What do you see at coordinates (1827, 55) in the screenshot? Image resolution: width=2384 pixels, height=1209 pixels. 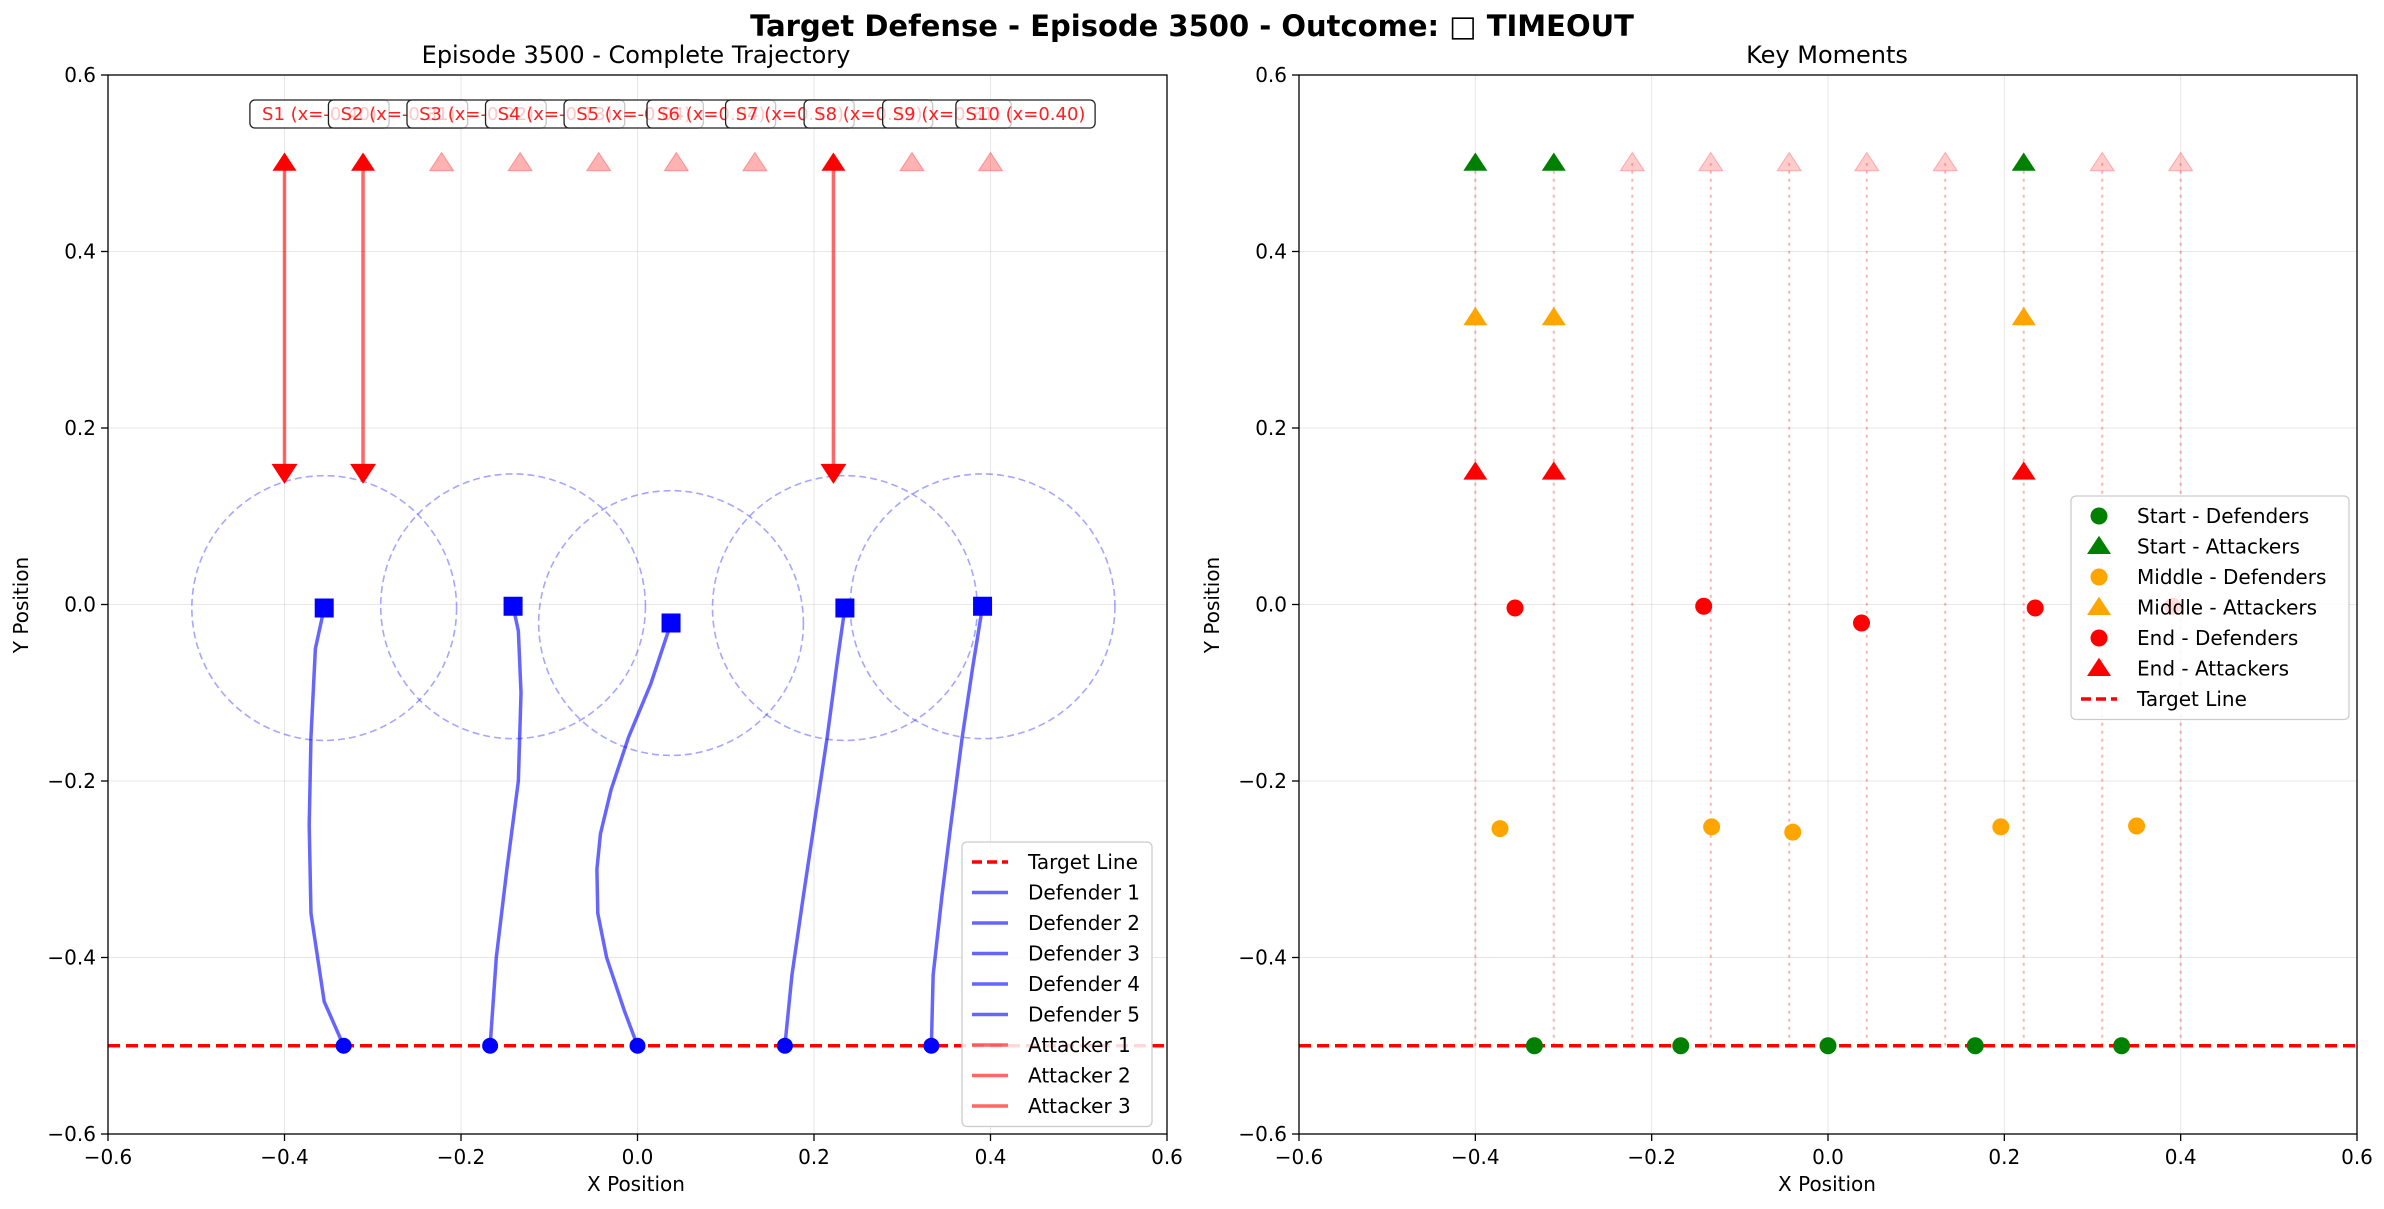 I see `key-moments-panel-title: Key Moments` at bounding box center [1827, 55].